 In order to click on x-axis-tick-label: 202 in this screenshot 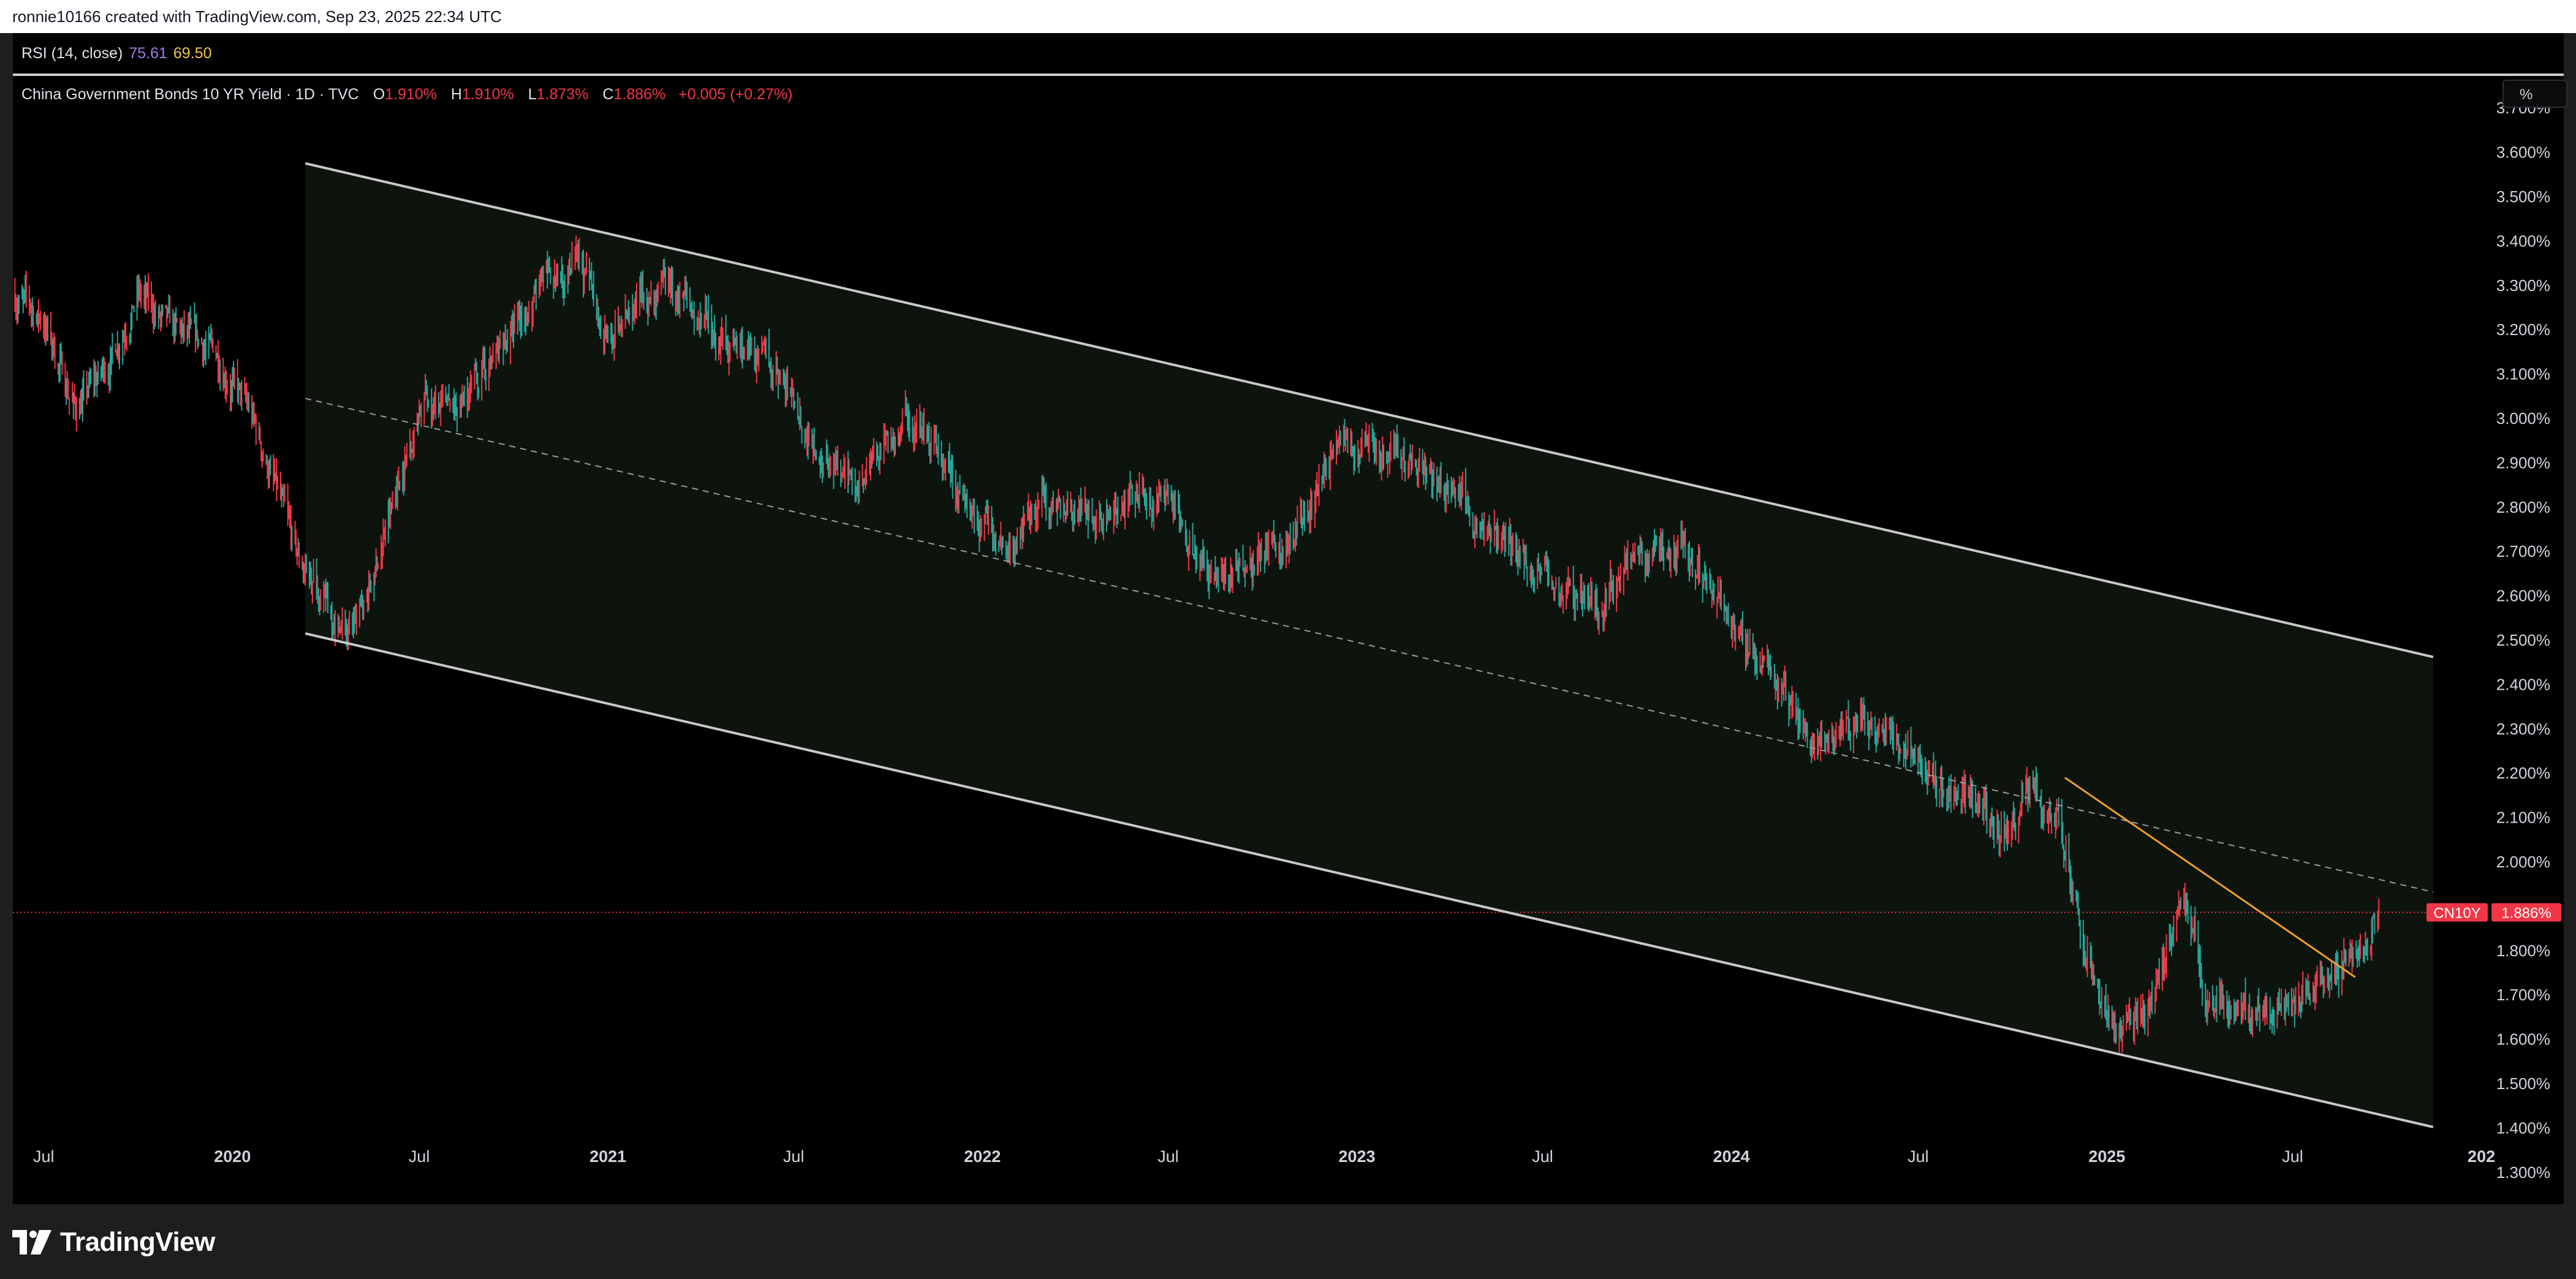, I will do `click(2481, 1156)`.